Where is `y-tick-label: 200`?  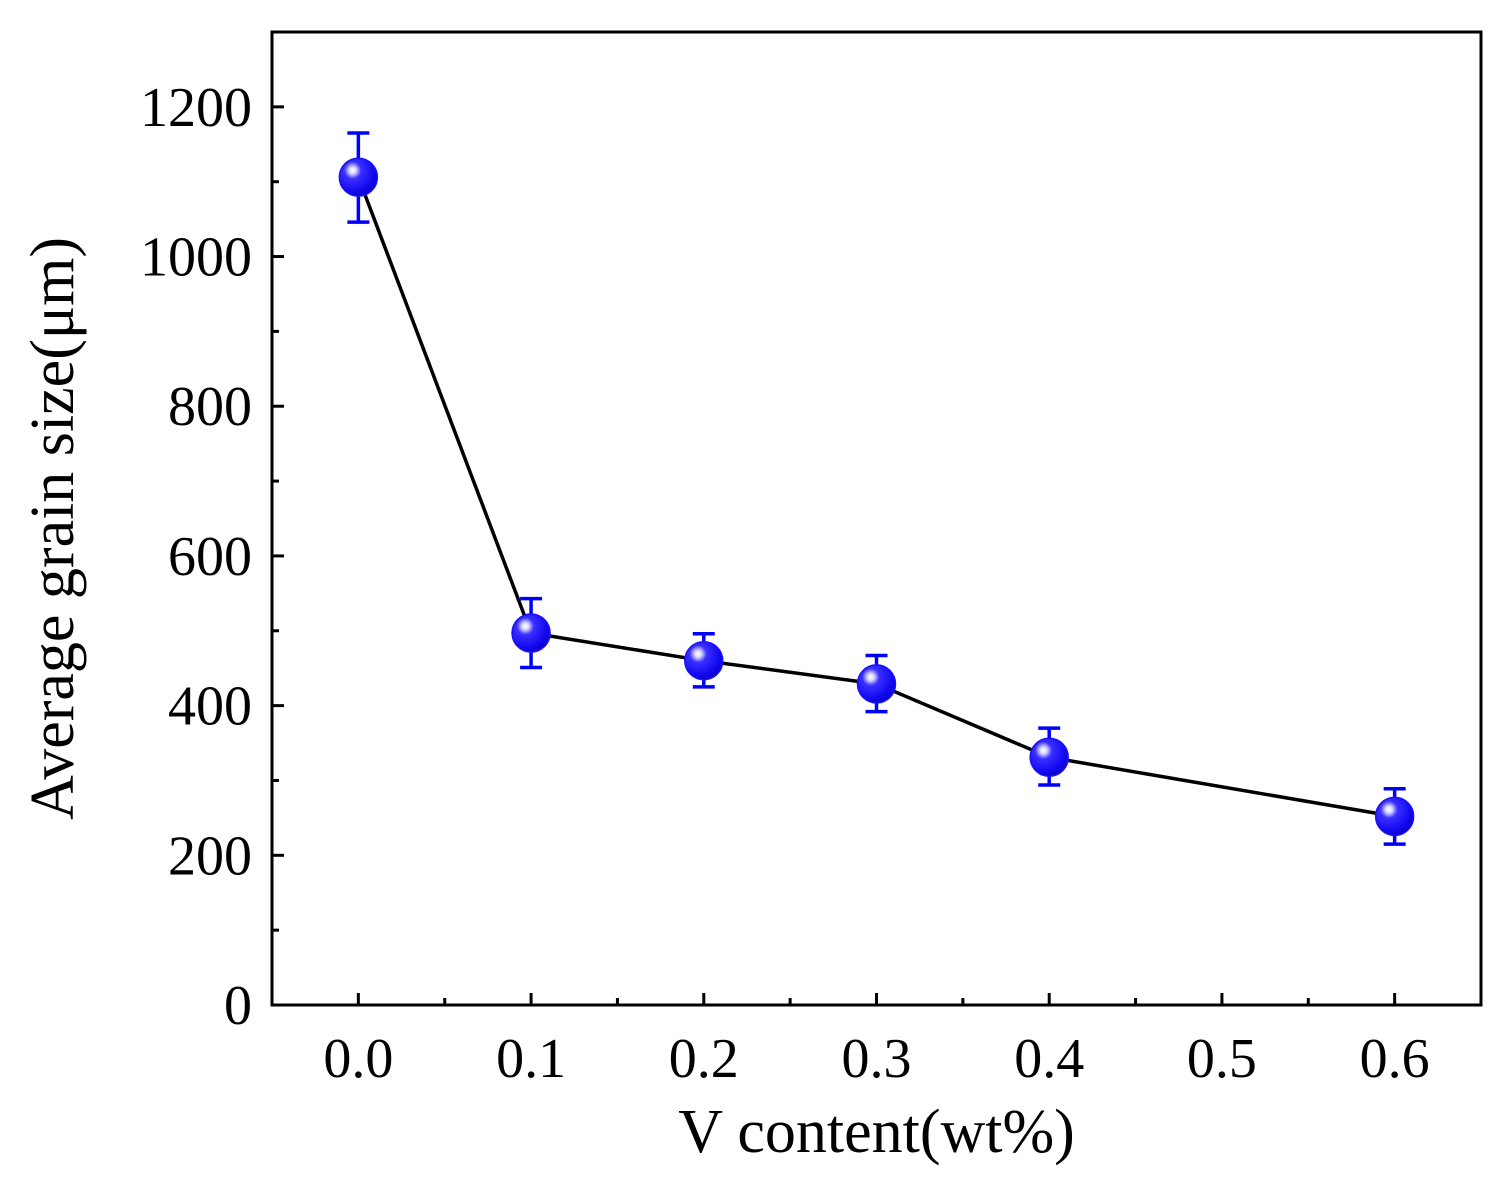
y-tick-label: 200 is located at coordinates (210, 856).